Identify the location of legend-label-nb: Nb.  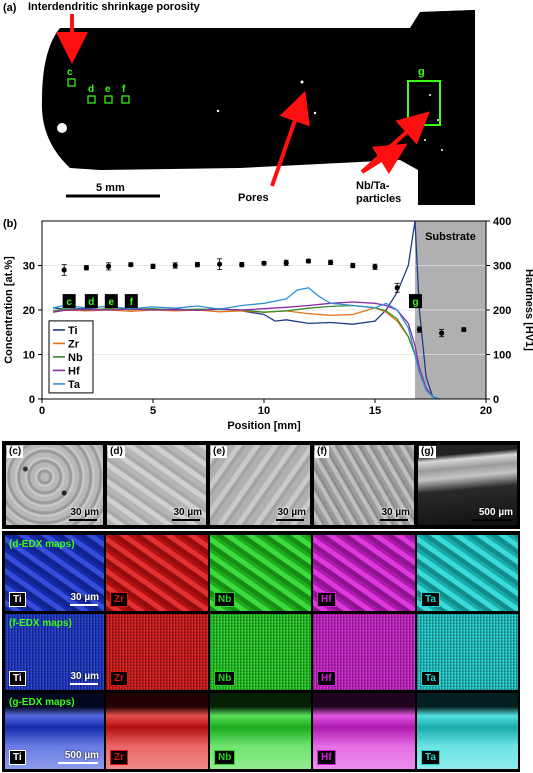
(75, 358).